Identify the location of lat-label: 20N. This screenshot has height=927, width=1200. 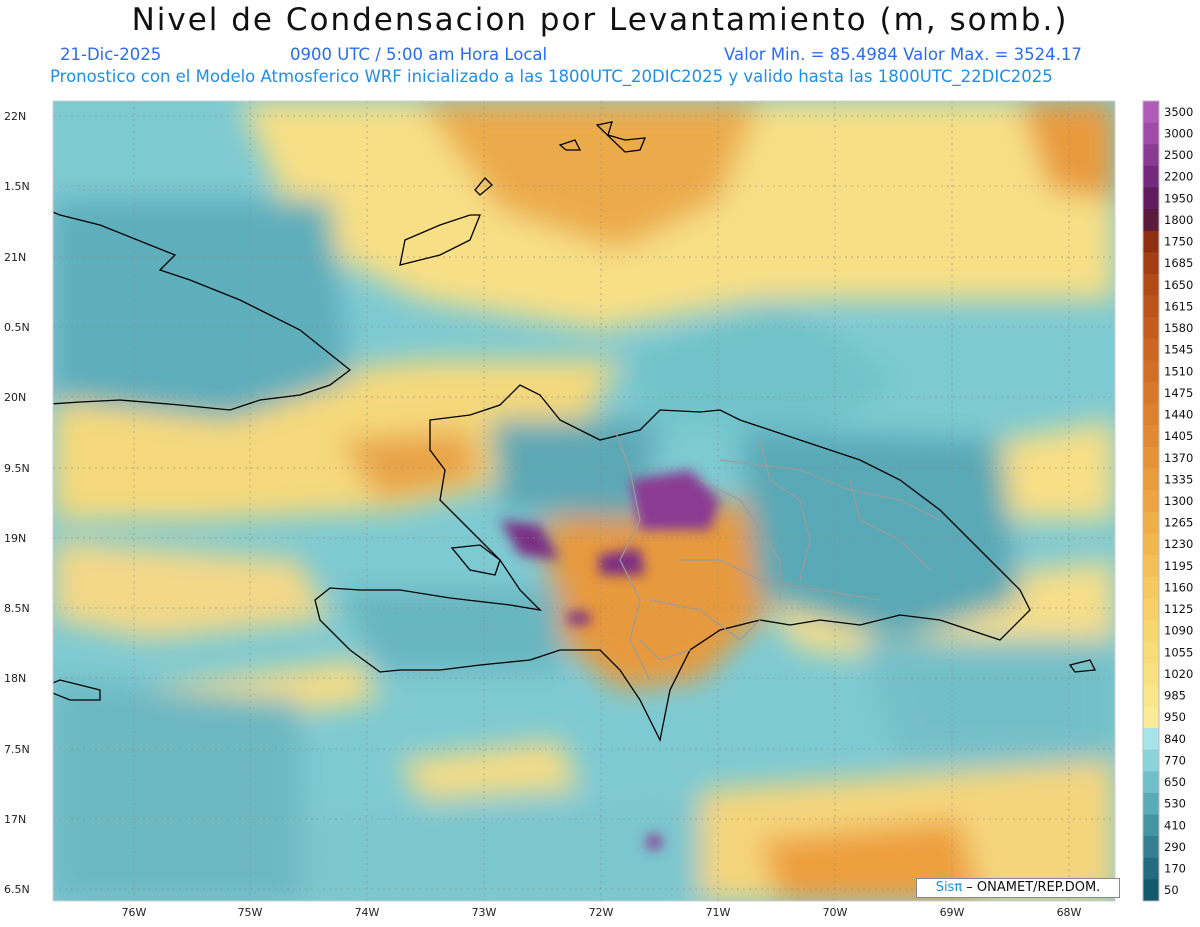
(15, 397).